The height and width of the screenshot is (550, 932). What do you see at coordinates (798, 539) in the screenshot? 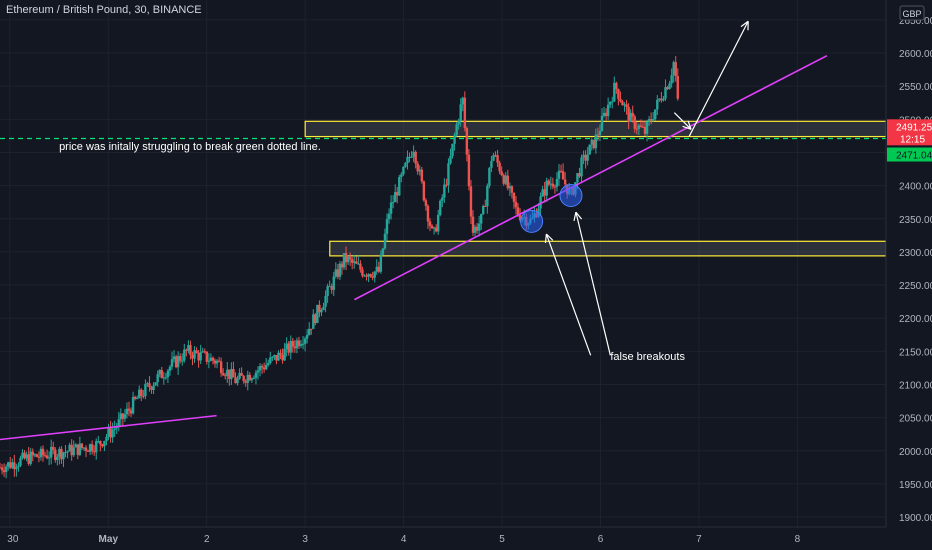
I see `time-tick-label: 8` at bounding box center [798, 539].